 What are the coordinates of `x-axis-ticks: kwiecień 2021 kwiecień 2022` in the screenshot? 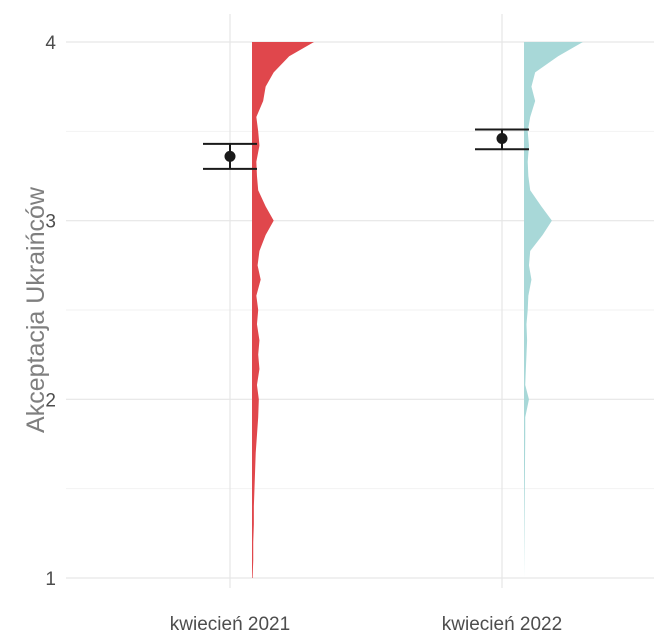 It's located at (366, 623).